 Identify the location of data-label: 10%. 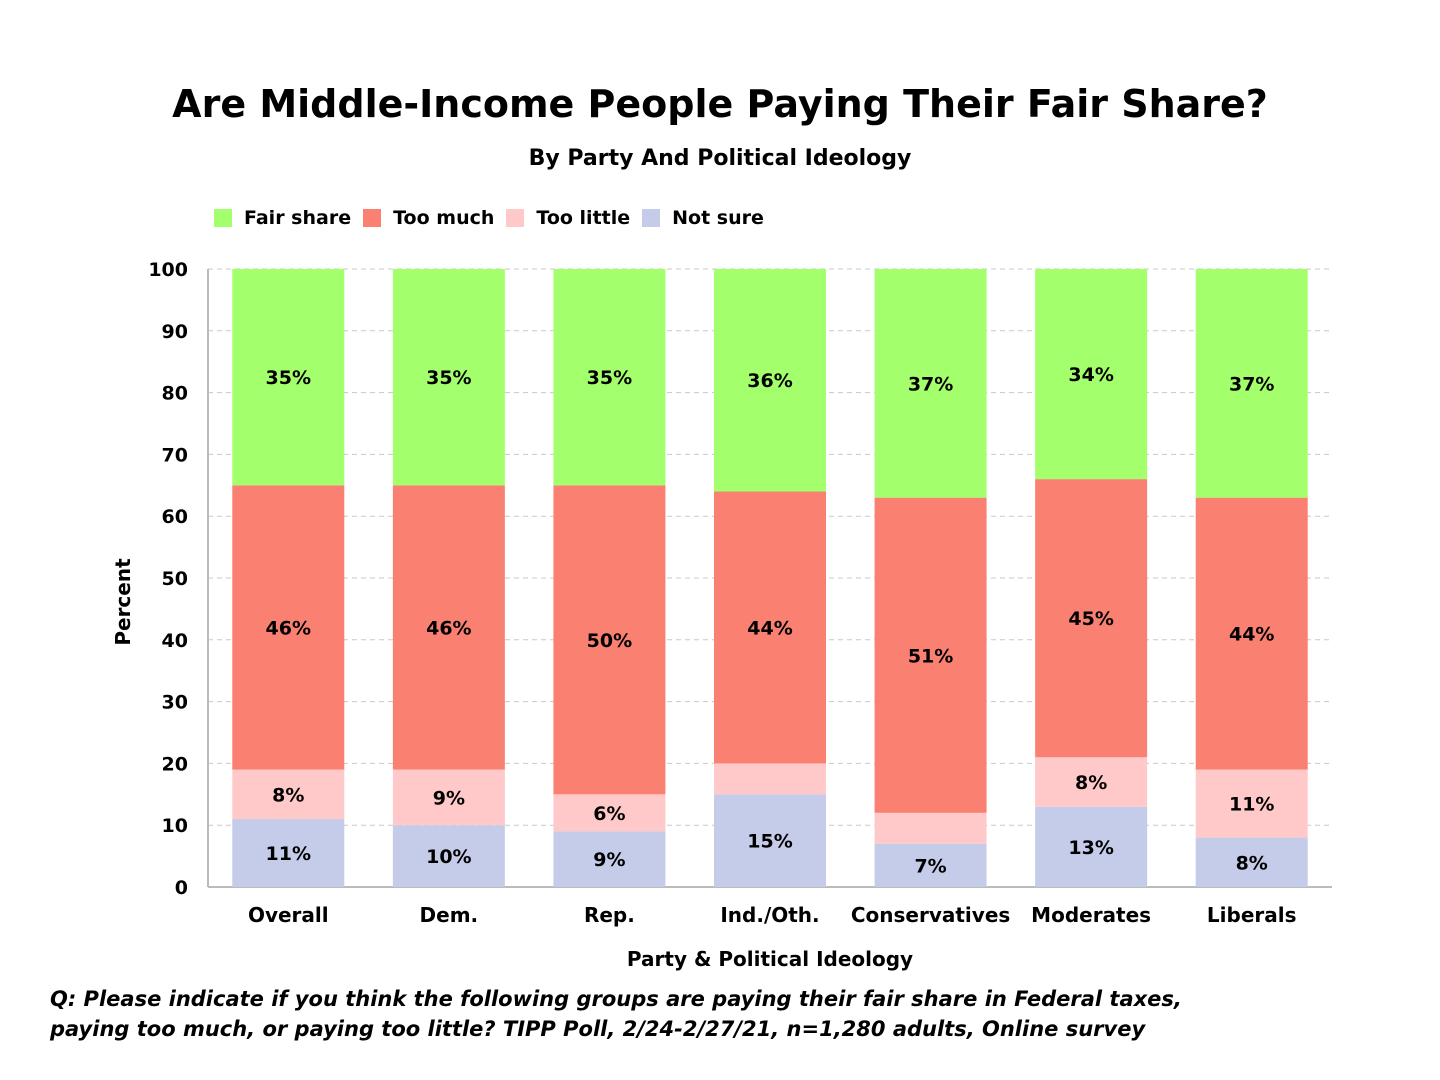
(448, 857).